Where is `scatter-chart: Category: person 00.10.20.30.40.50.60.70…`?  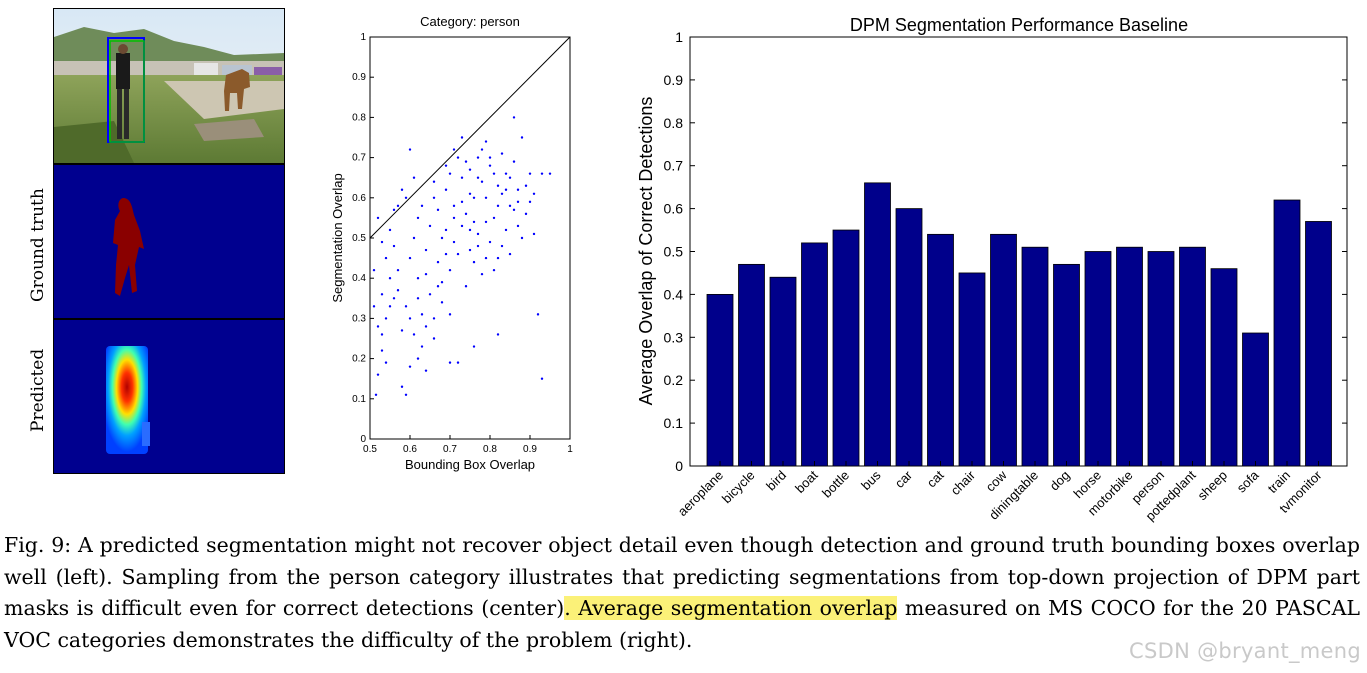 scatter-chart: Category: person 00.10.20.30.40.50.60.70… is located at coordinates (451, 243).